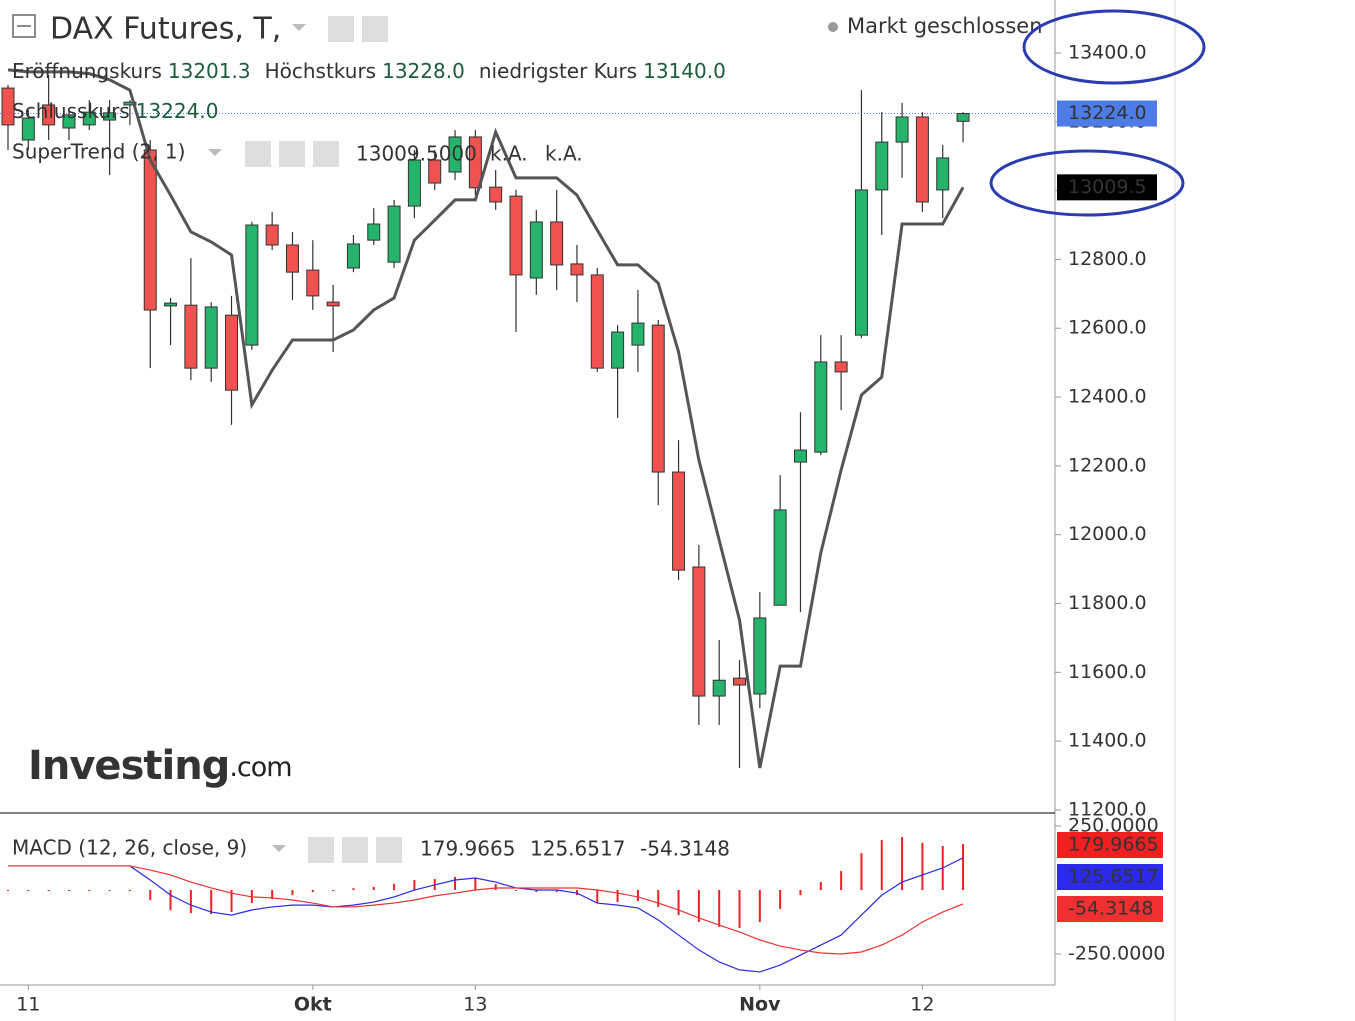  What do you see at coordinates (1107, 809) in the screenshot?
I see `y-tick-label: 11200.0` at bounding box center [1107, 809].